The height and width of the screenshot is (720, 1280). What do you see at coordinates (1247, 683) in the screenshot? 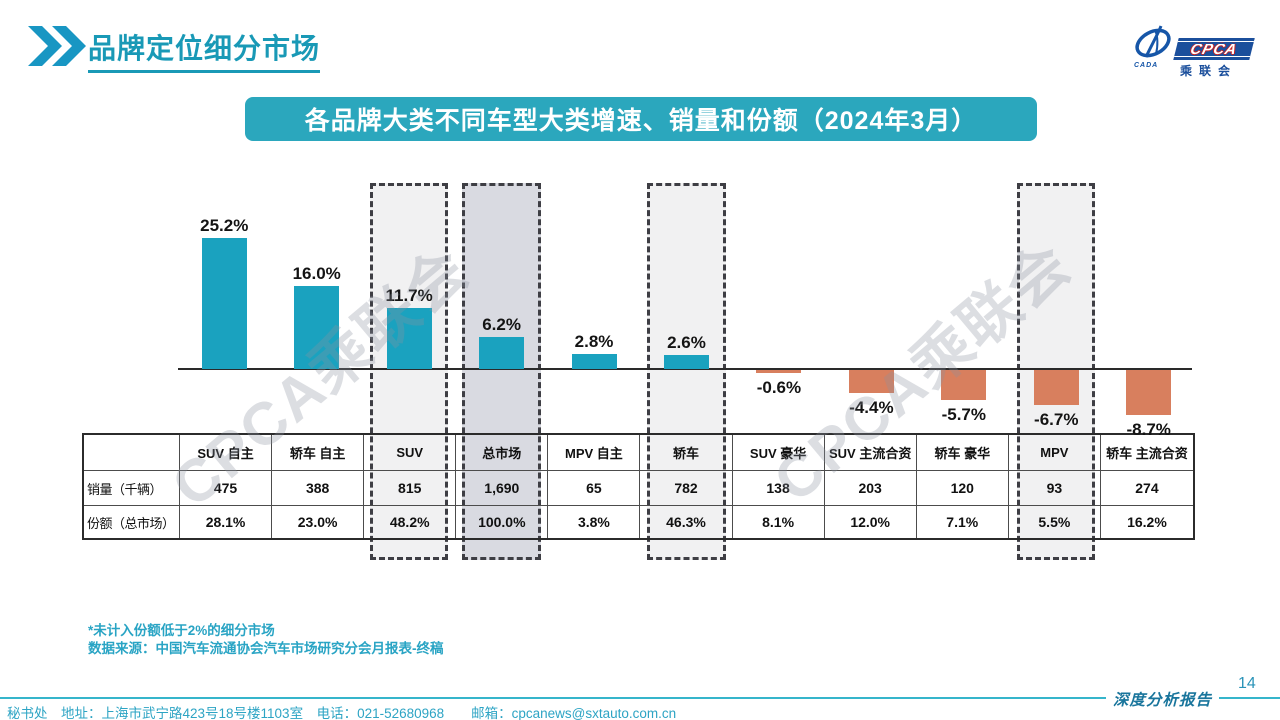
I see `page-number: 14` at bounding box center [1247, 683].